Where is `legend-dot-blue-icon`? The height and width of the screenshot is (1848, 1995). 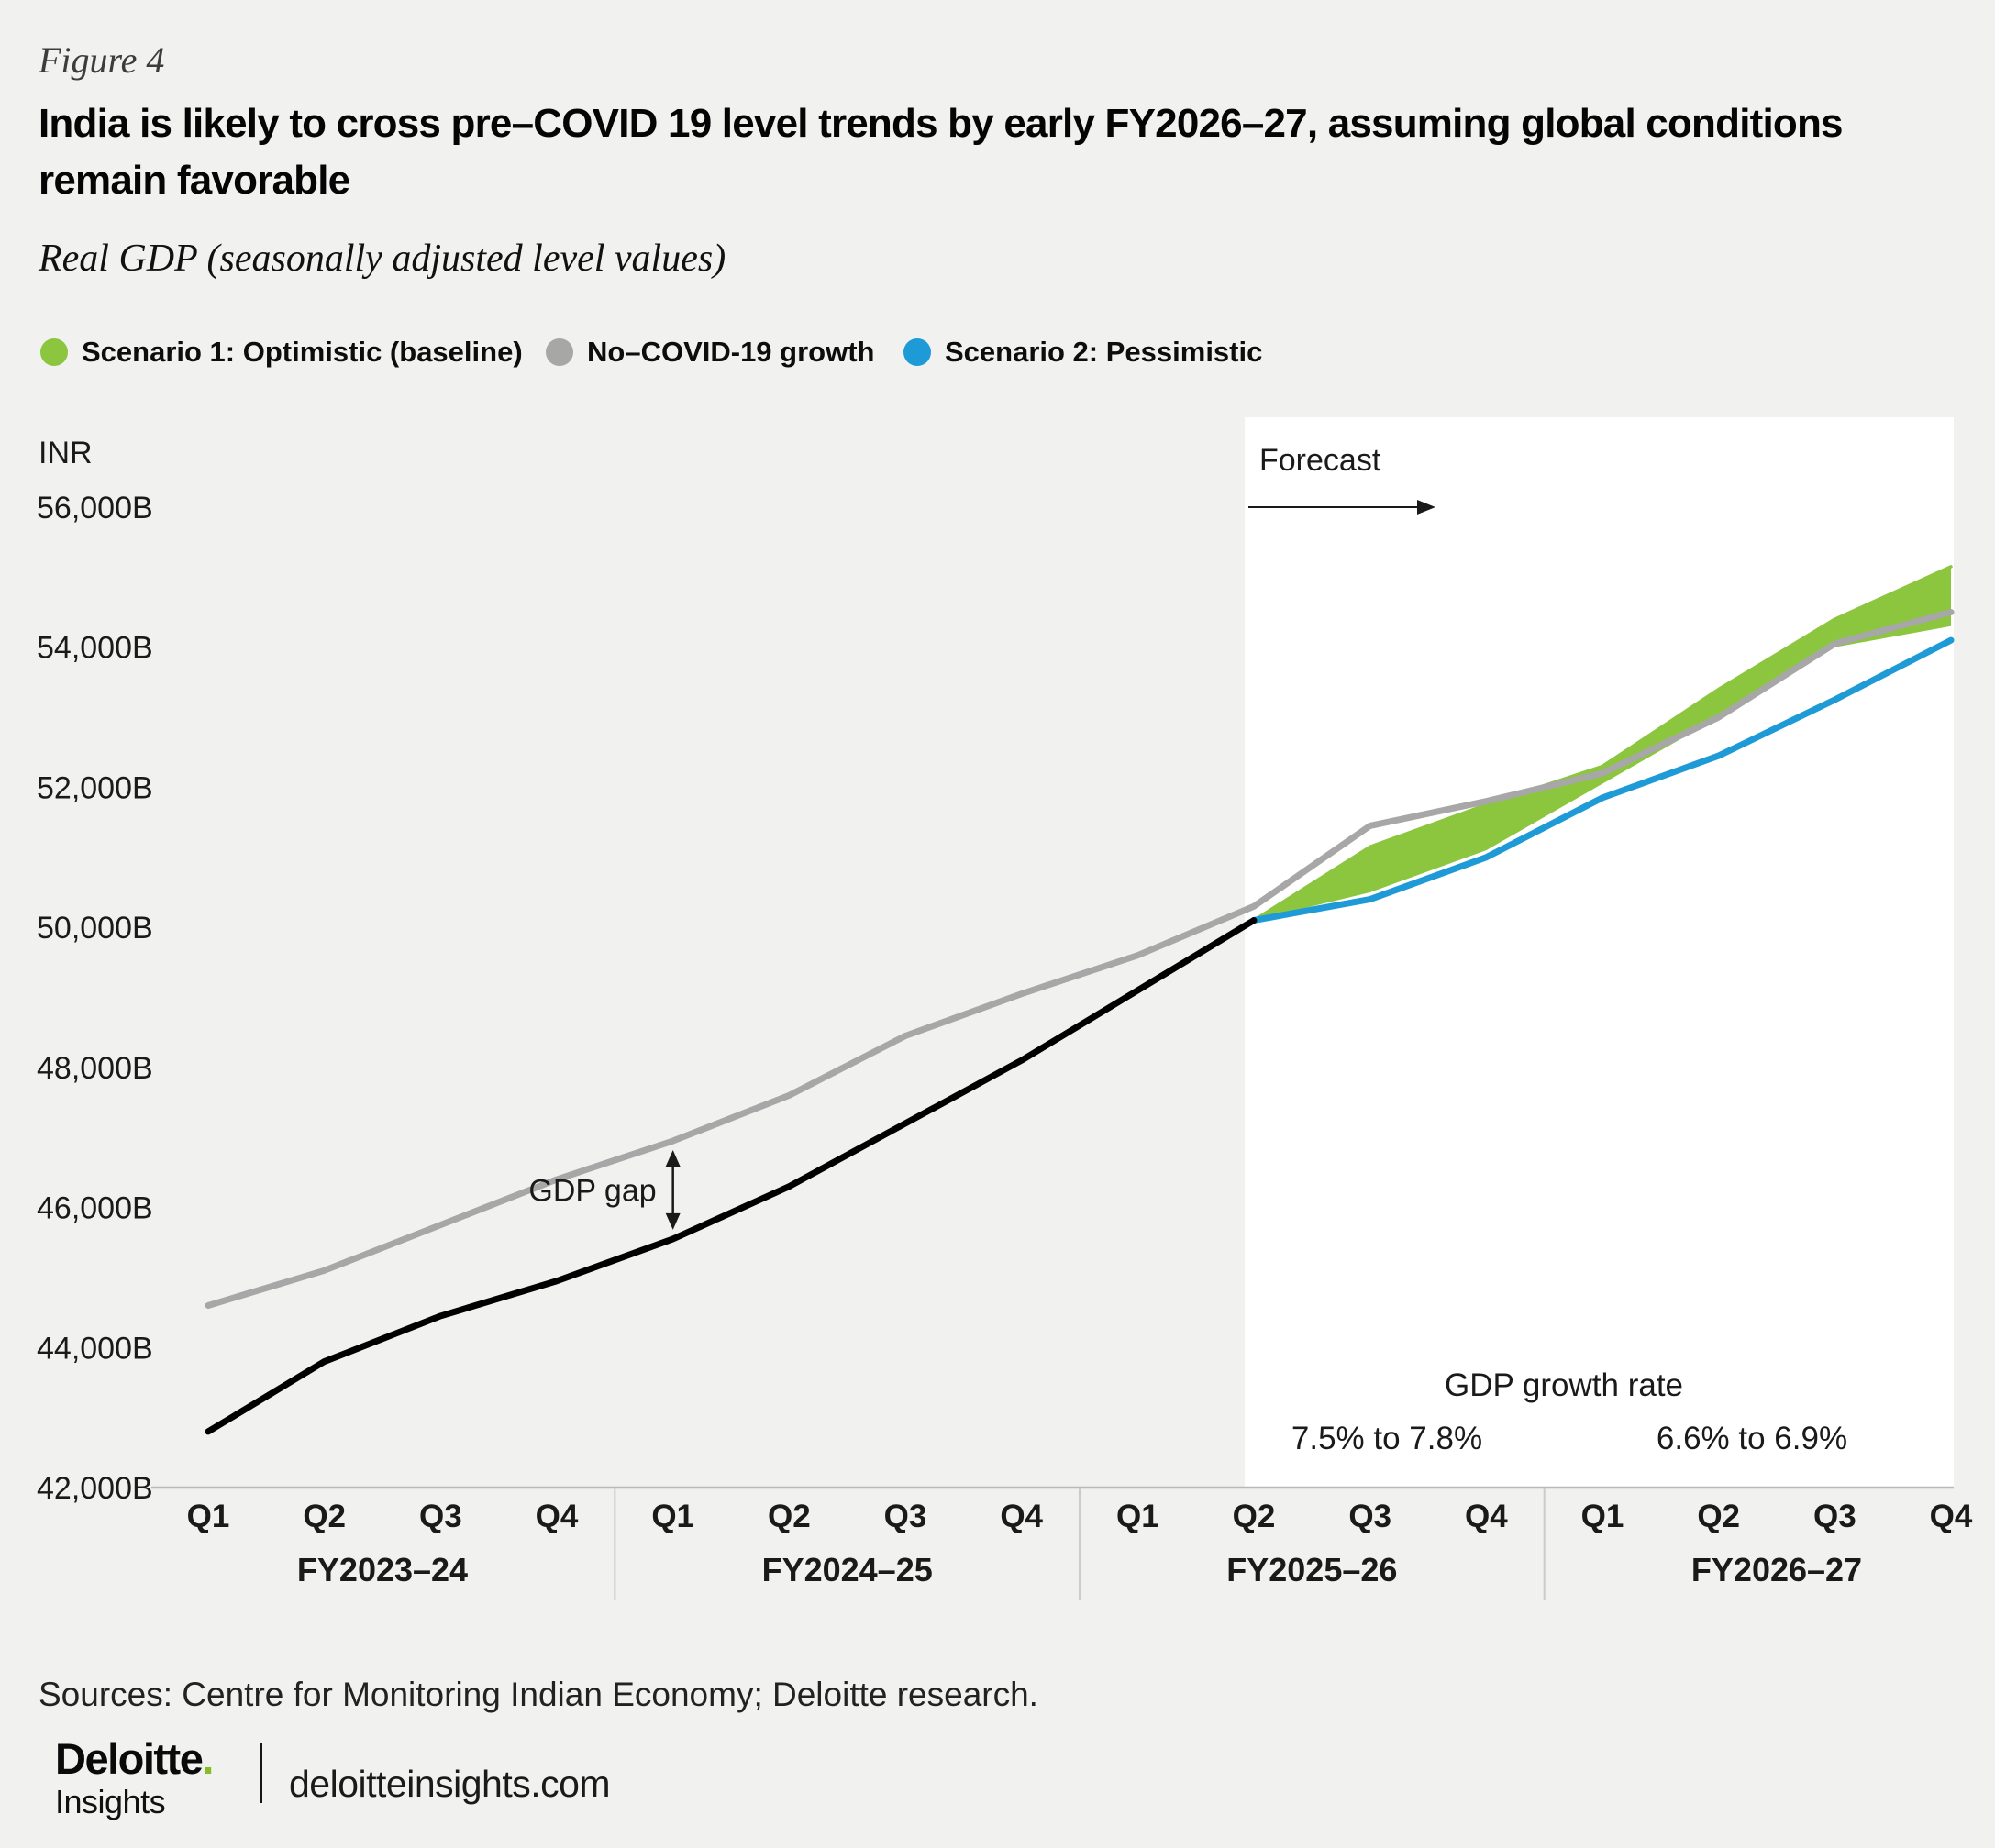
legend-dot-blue-icon is located at coordinates (917, 352).